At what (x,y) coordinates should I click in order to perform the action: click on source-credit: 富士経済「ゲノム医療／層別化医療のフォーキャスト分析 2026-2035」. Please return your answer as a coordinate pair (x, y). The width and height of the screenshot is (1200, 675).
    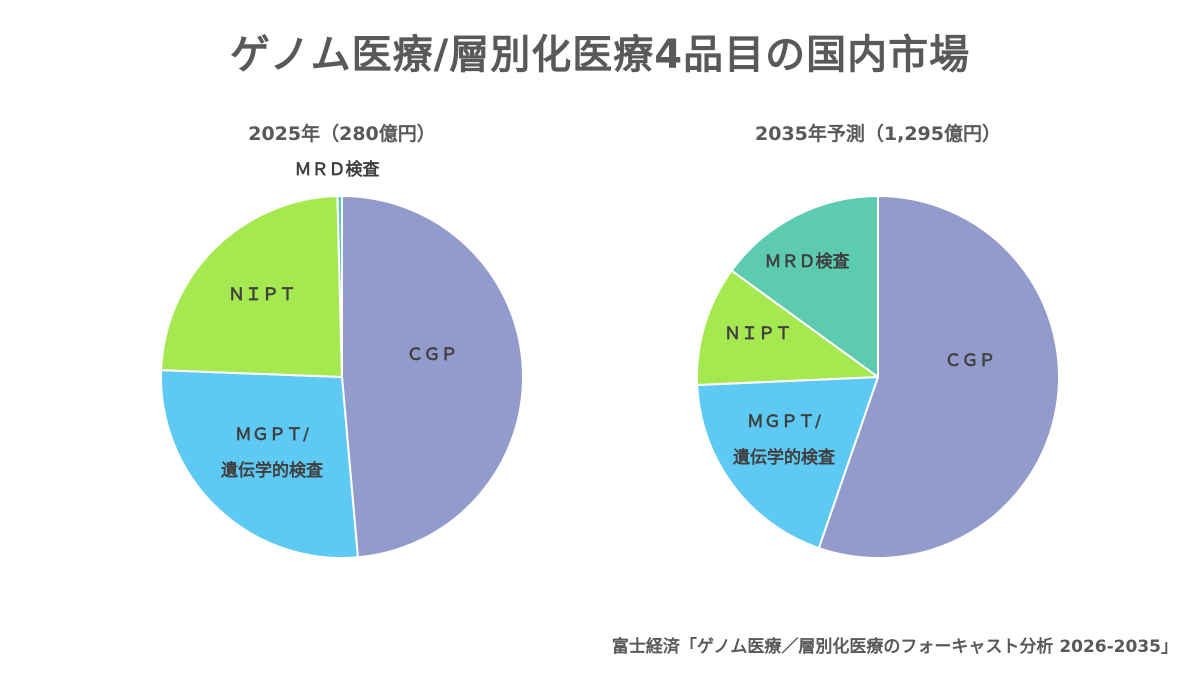
    Looking at the image, I should click on (894, 647).